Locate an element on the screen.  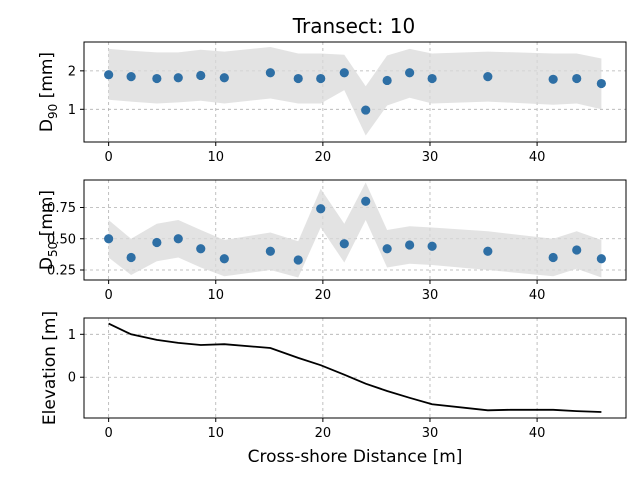
y-tick-label: 2 is located at coordinates (72, 71).